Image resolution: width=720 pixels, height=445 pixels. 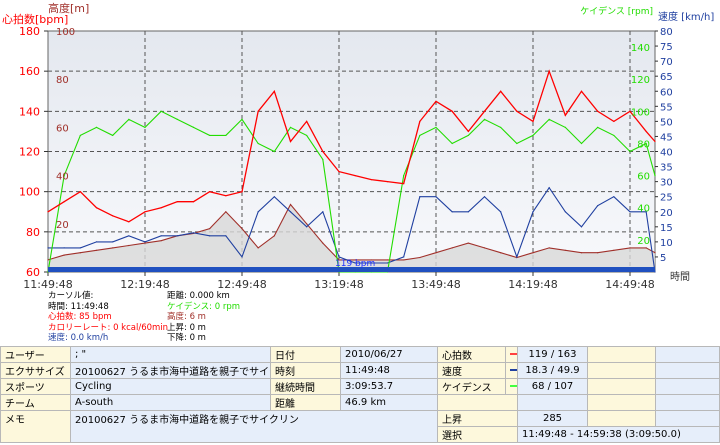 What do you see at coordinates (71, 296) in the screenshot?
I see `cursor-title: カーソル値:` at bounding box center [71, 296].